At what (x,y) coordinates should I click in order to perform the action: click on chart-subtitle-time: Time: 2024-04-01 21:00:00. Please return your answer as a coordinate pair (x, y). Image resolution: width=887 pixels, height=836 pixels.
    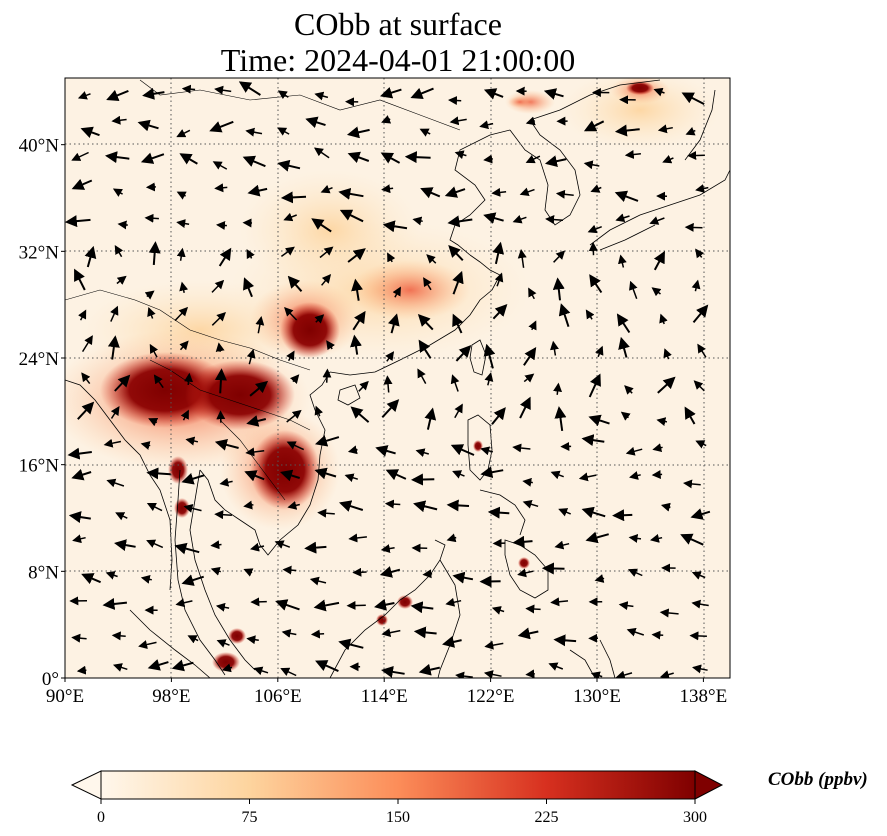
    Looking at the image, I should click on (398, 60).